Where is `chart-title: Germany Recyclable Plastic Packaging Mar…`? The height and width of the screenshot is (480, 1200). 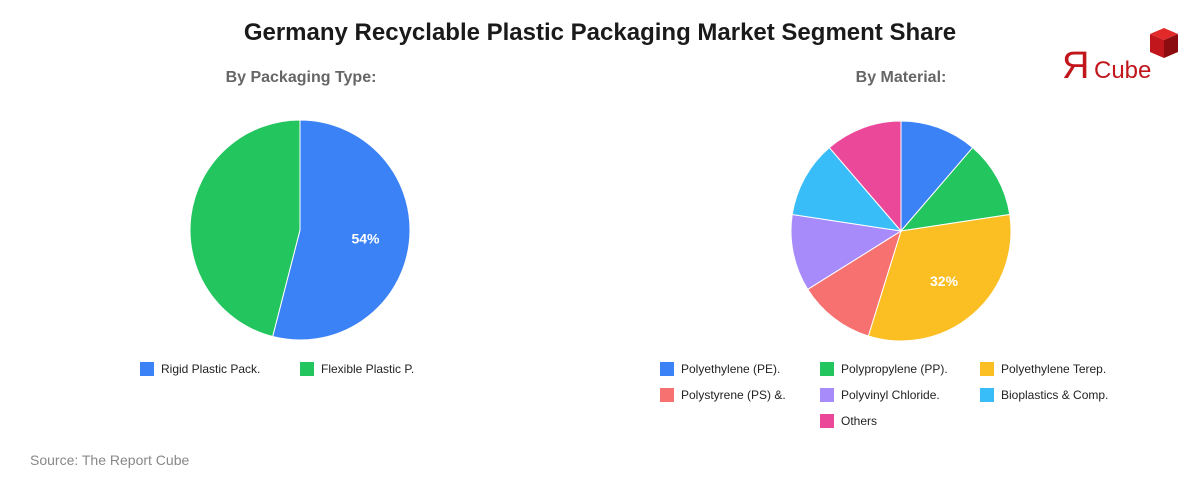
chart-title: Germany Recyclable Plastic Packaging Mar… is located at coordinates (600, 32).